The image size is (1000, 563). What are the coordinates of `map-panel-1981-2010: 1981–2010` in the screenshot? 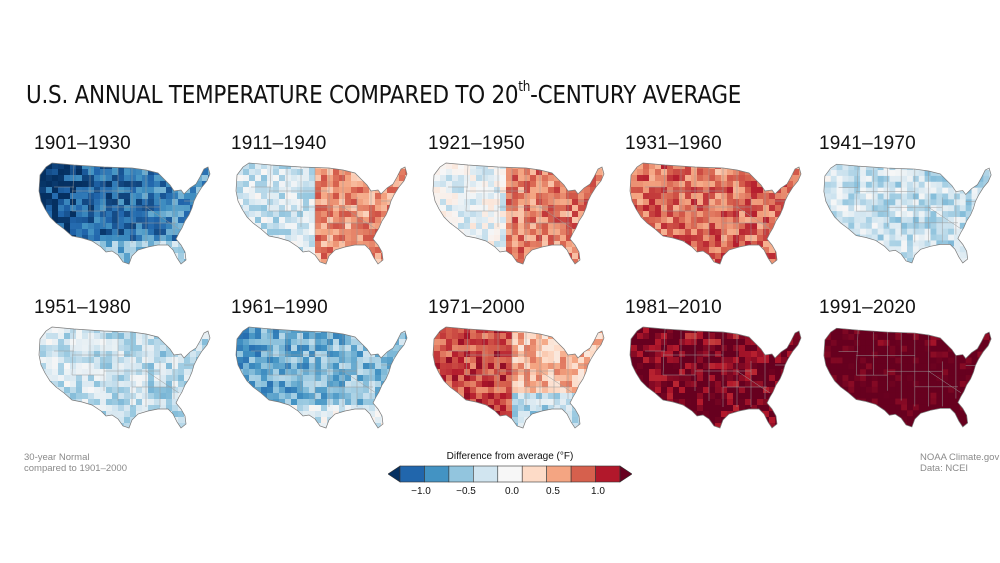 It's located at (725, 372).